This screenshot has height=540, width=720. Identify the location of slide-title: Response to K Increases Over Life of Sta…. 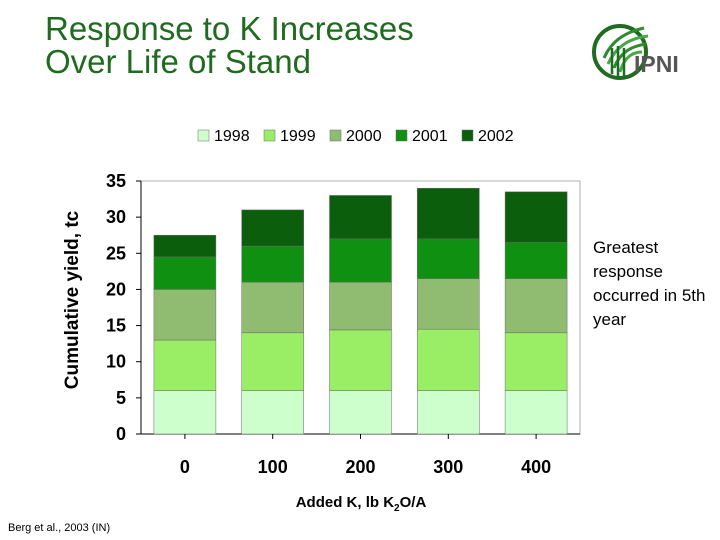
(229, 45).